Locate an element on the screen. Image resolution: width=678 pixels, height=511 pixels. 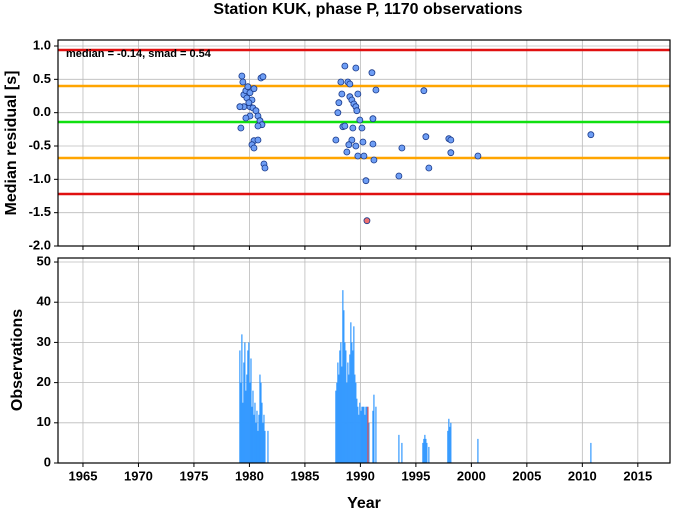
y-tick-label: -1.0 is located at coordinates (40, 178).